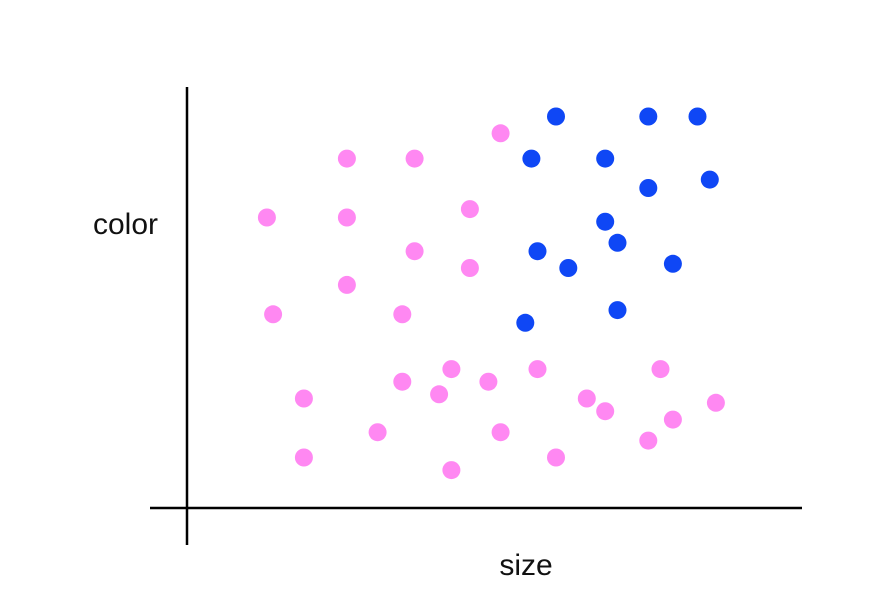 The width and height of the screenshot is (894, 604). I want to click on y-axis-label: color, so click(125, 224).